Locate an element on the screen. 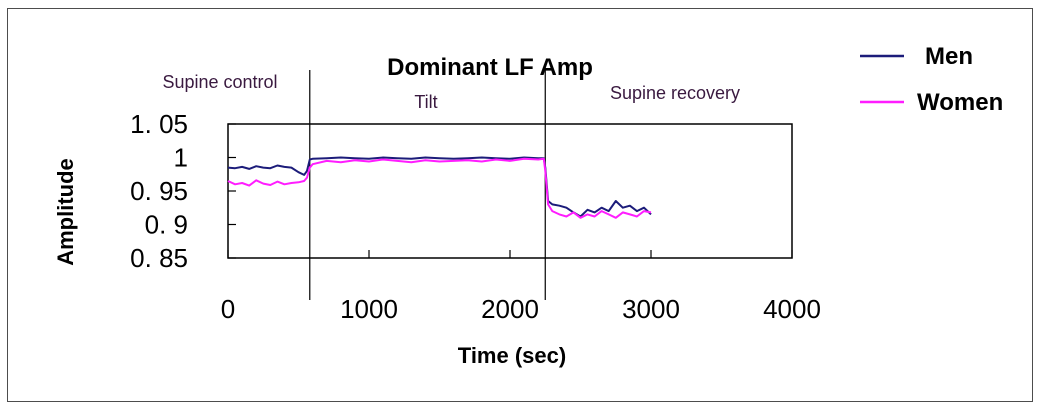 Image resolution: width=1045 pixels, height=408 pixels. x-axis-label: Time (sec) is located at coordinates (512, 355).